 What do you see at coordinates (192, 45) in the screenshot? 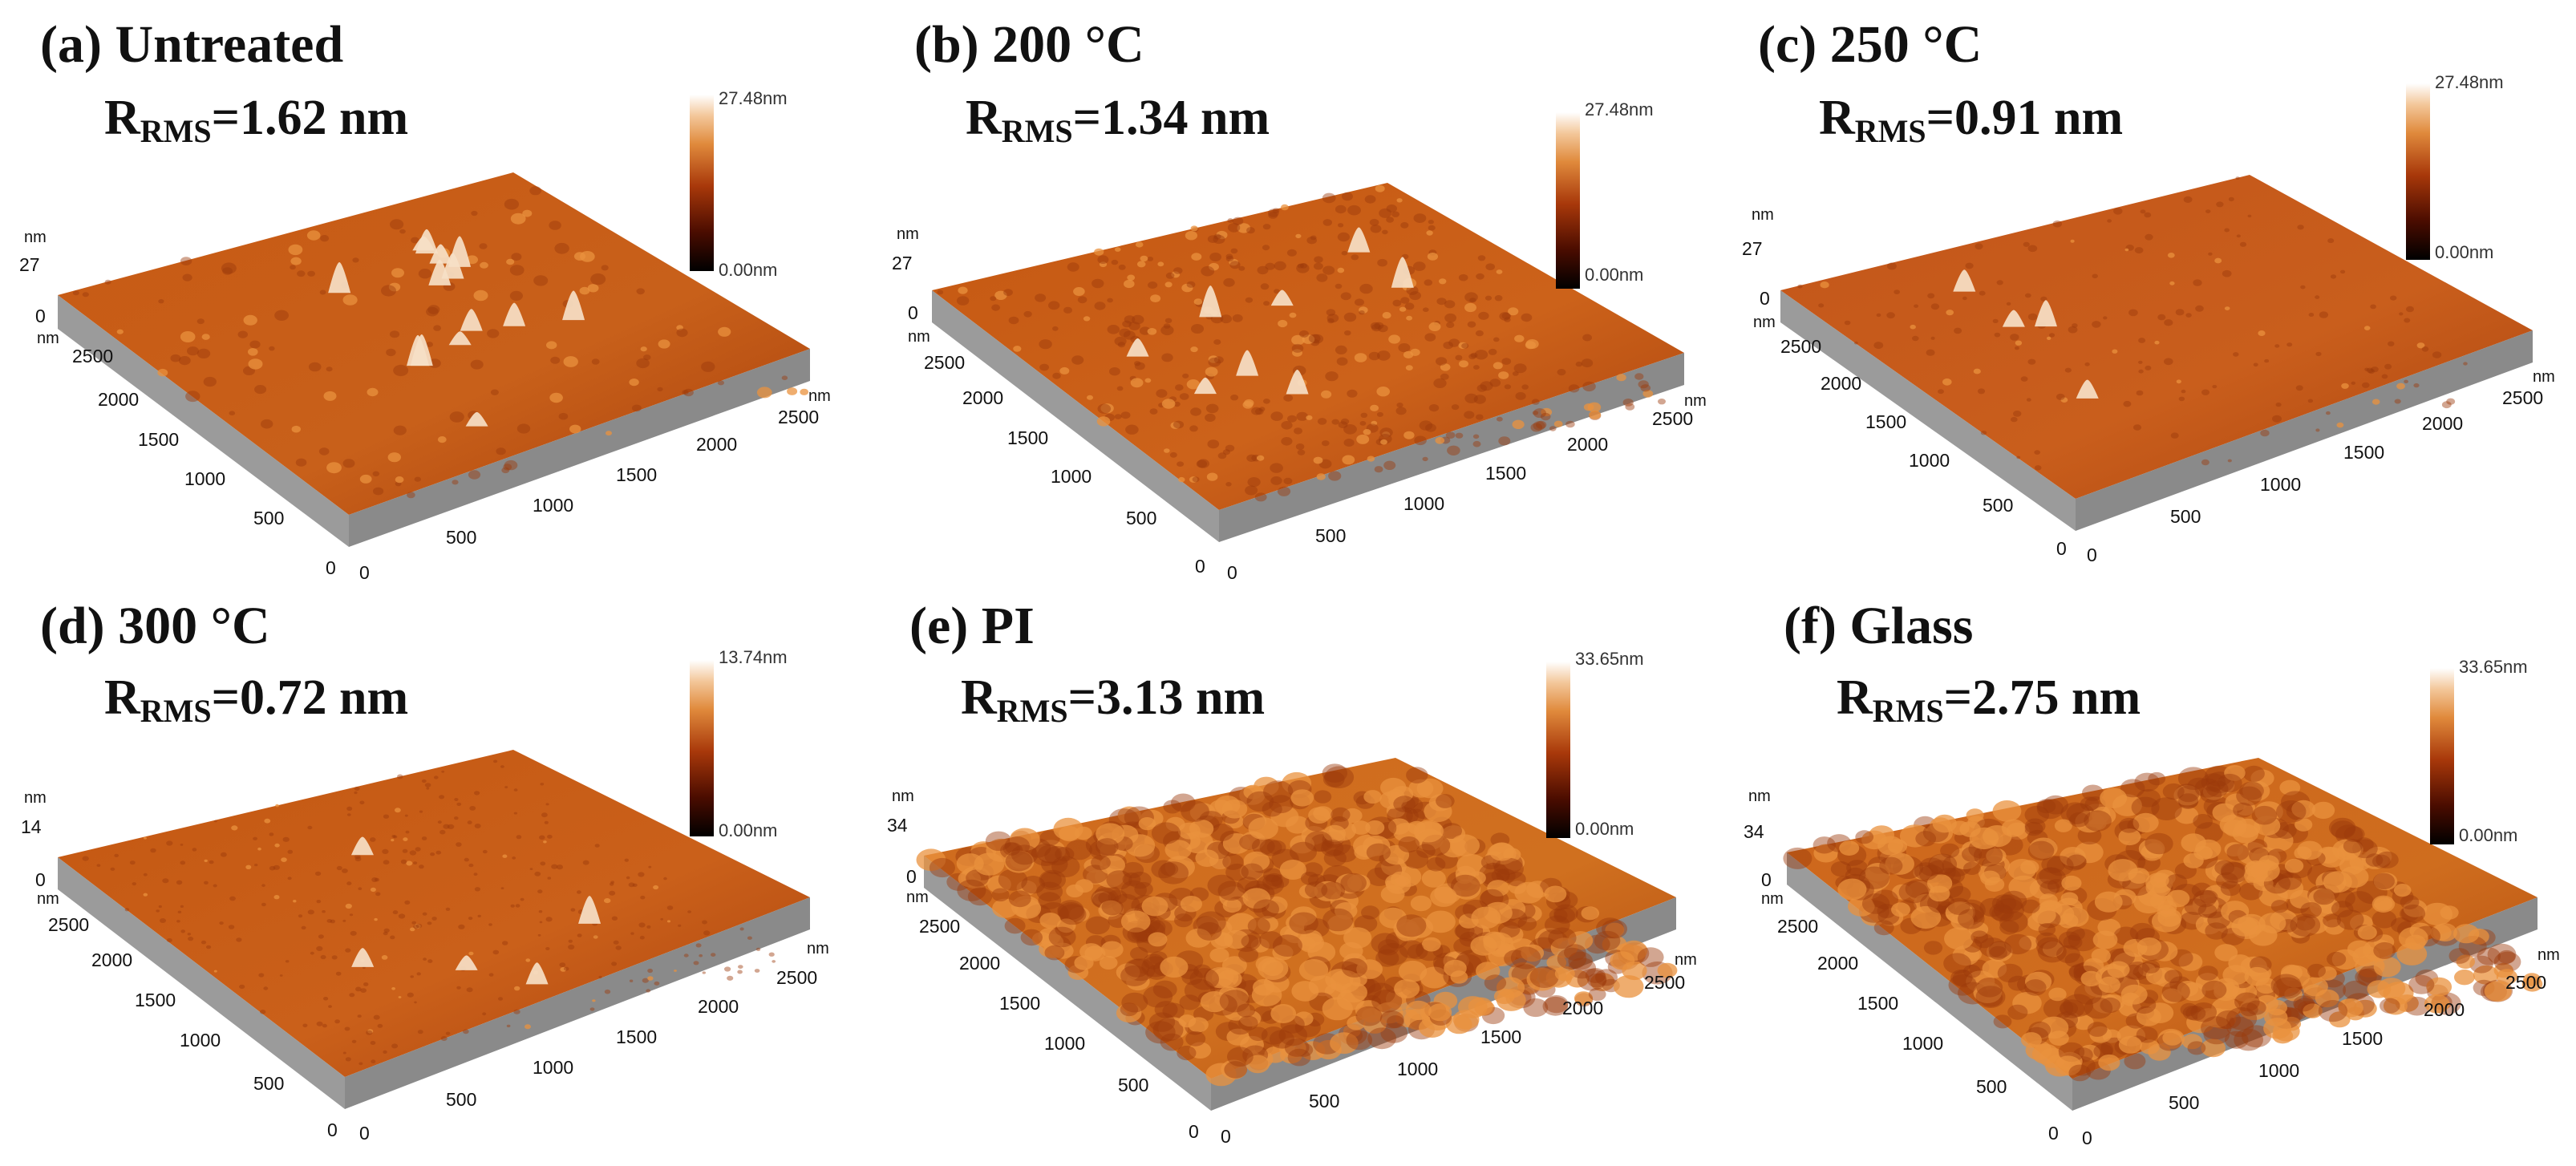
I see `panel-title: (a) Untreated` at bounding box center [192, 45].